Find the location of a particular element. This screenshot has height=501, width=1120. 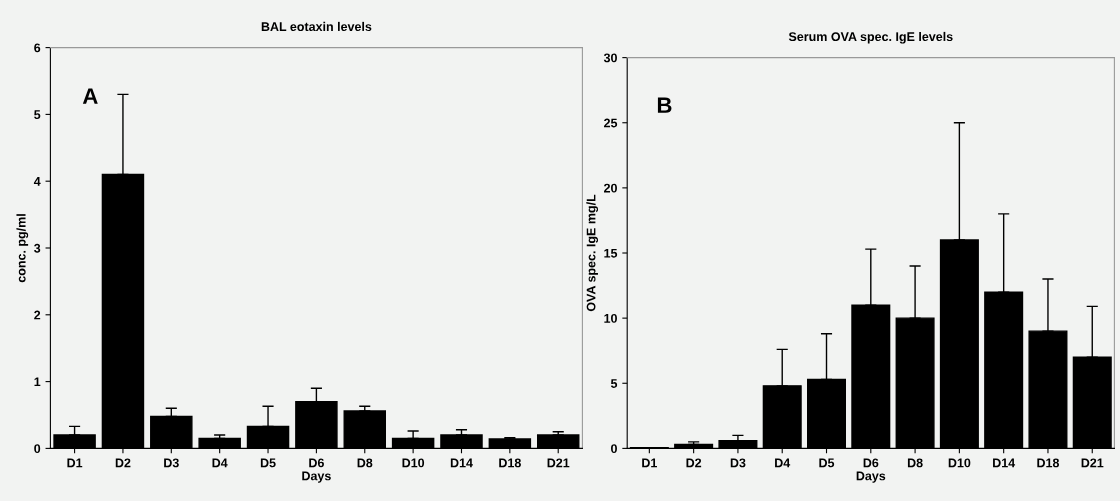

y-tick-label: 1 is located at coordinates (37, 382).